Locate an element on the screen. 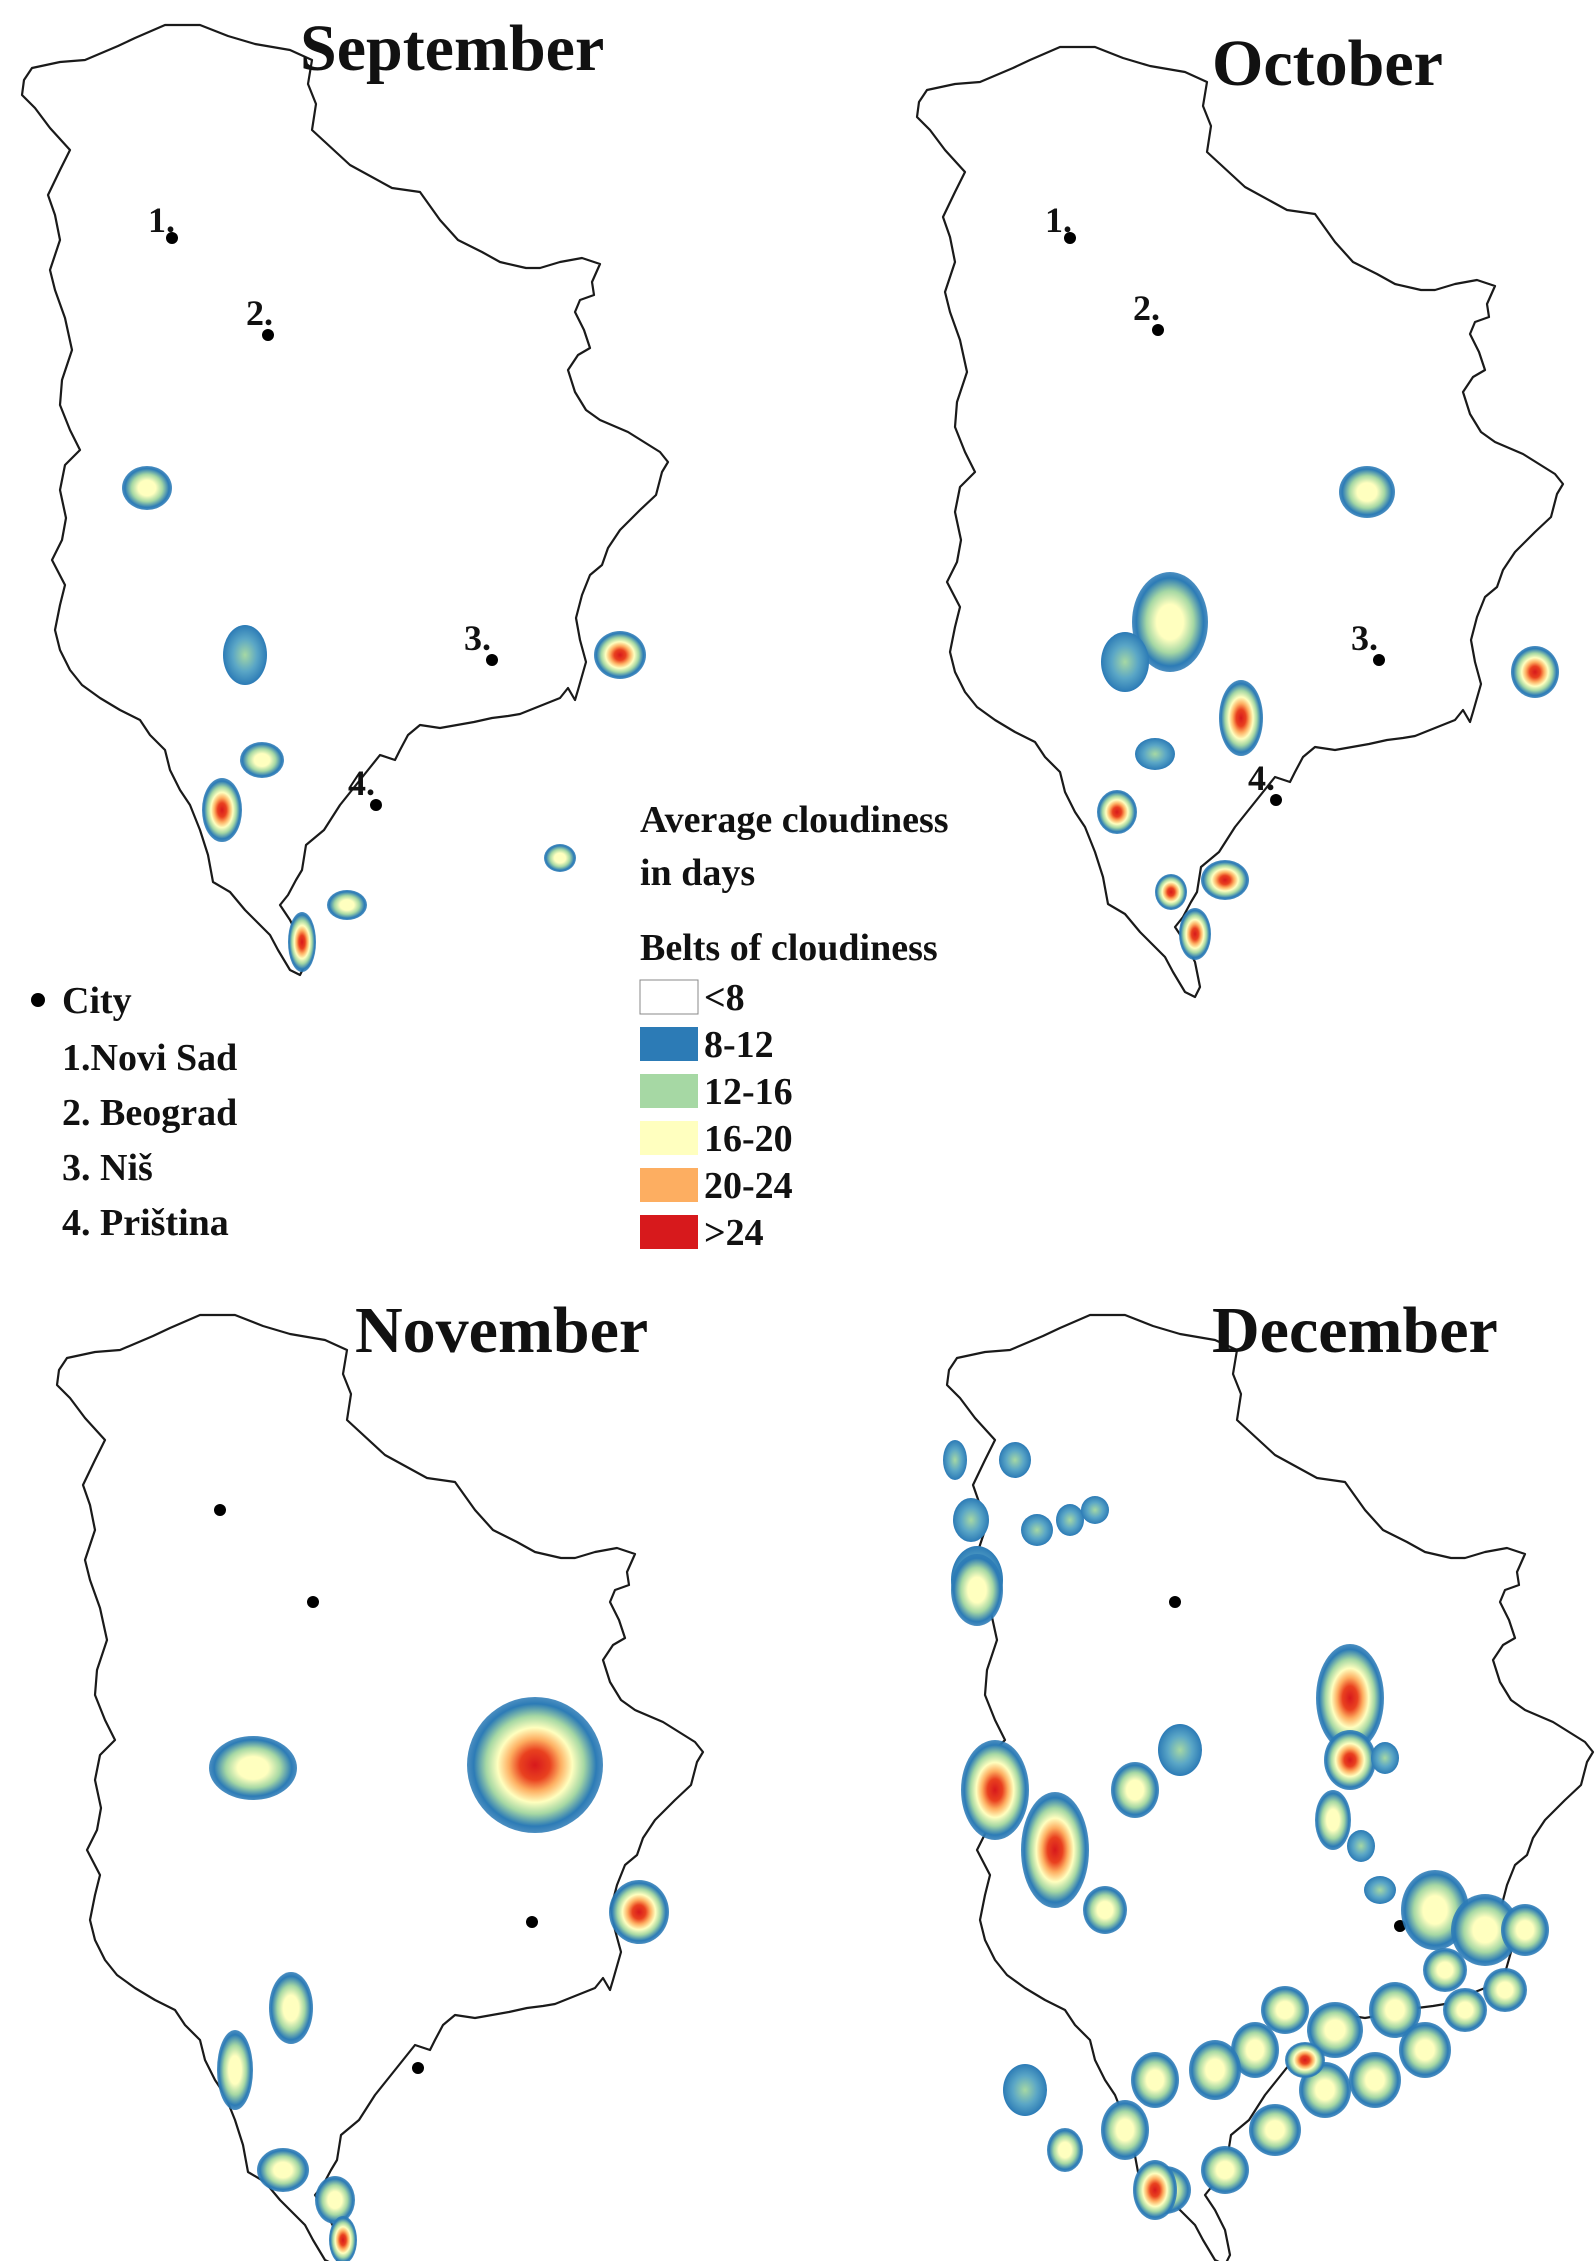  city-list-item: 1.Novi Sad is located at coordinates (149, 1058).